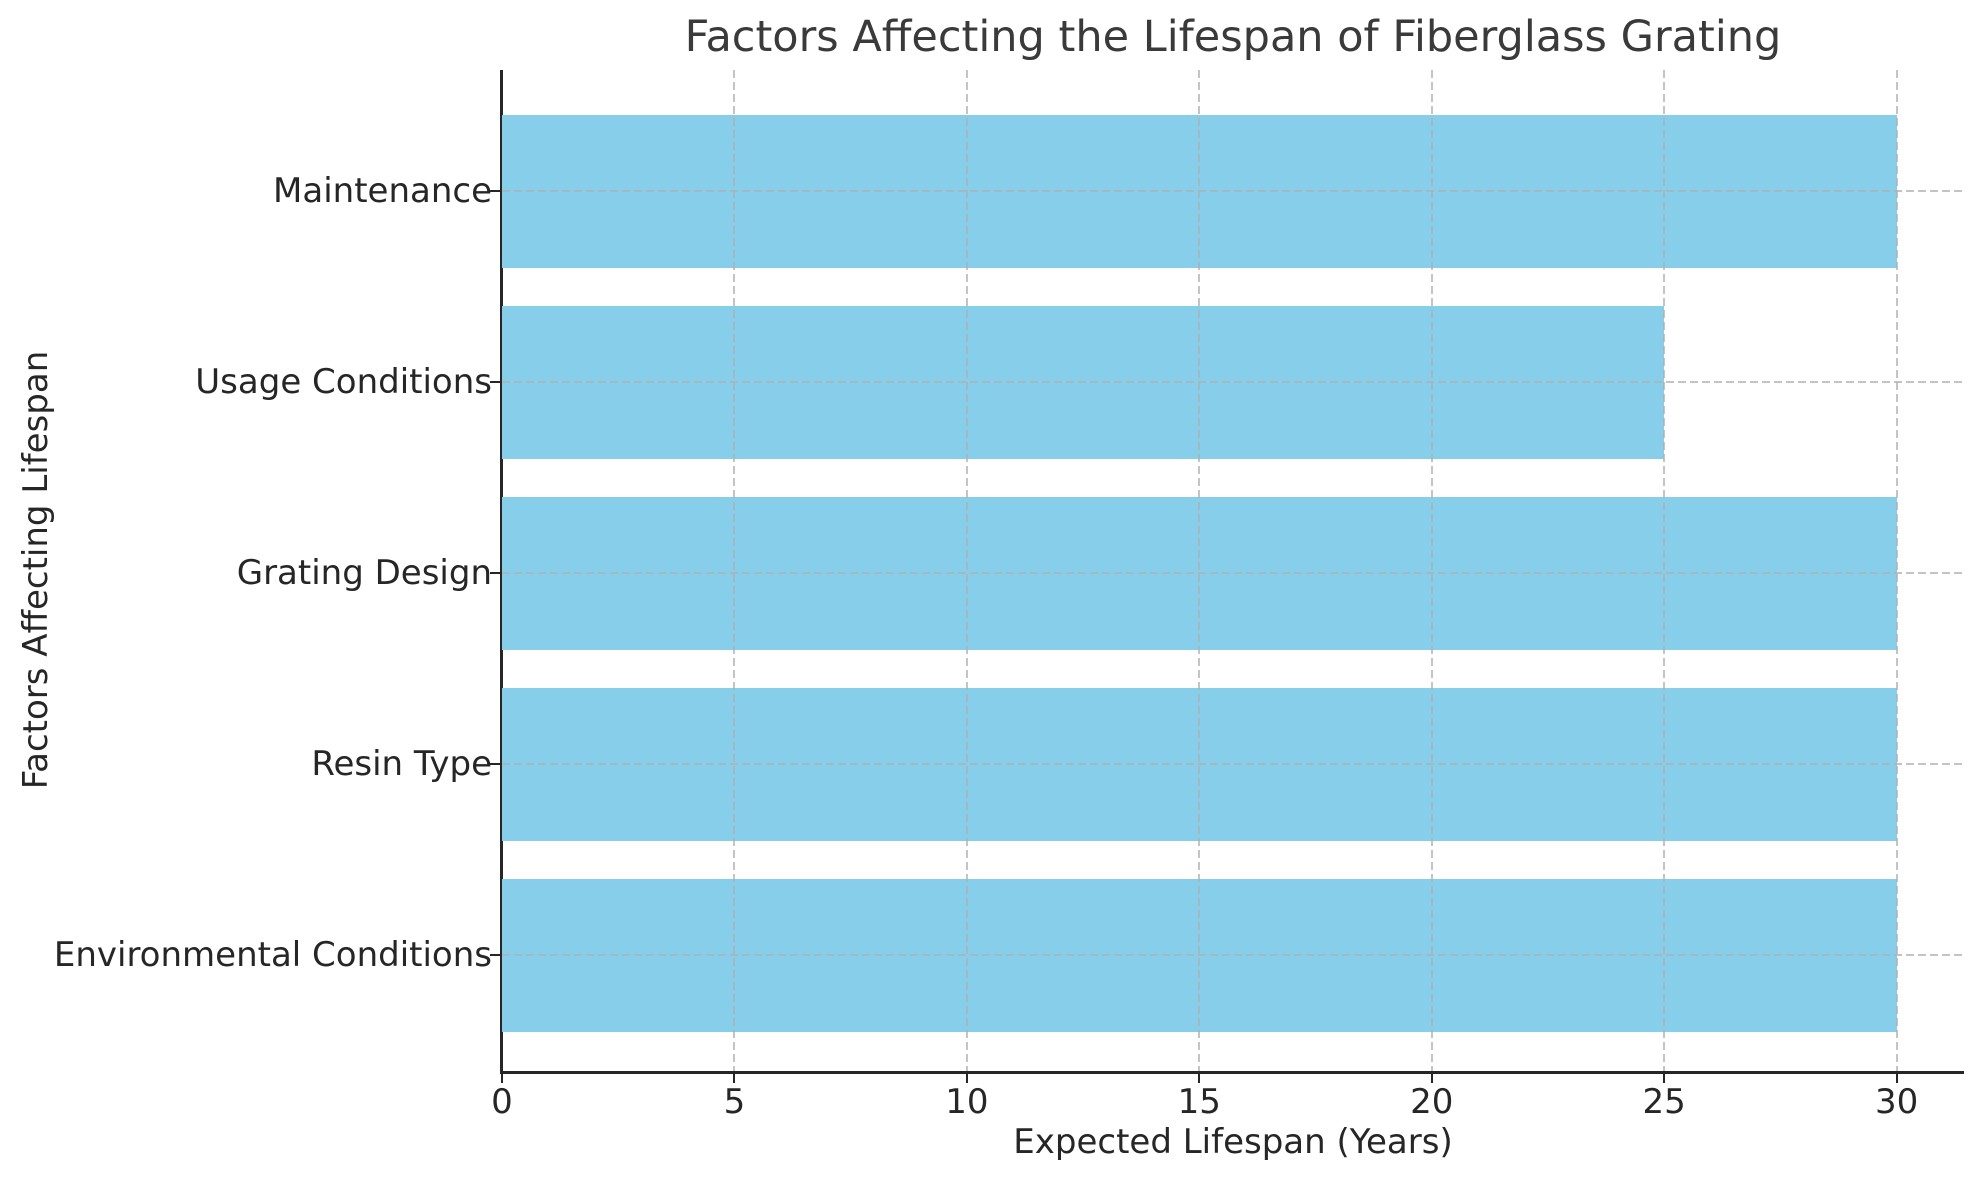  I want to click on category-label-usage-conditions: Usage Conditions, so click(343, 382).